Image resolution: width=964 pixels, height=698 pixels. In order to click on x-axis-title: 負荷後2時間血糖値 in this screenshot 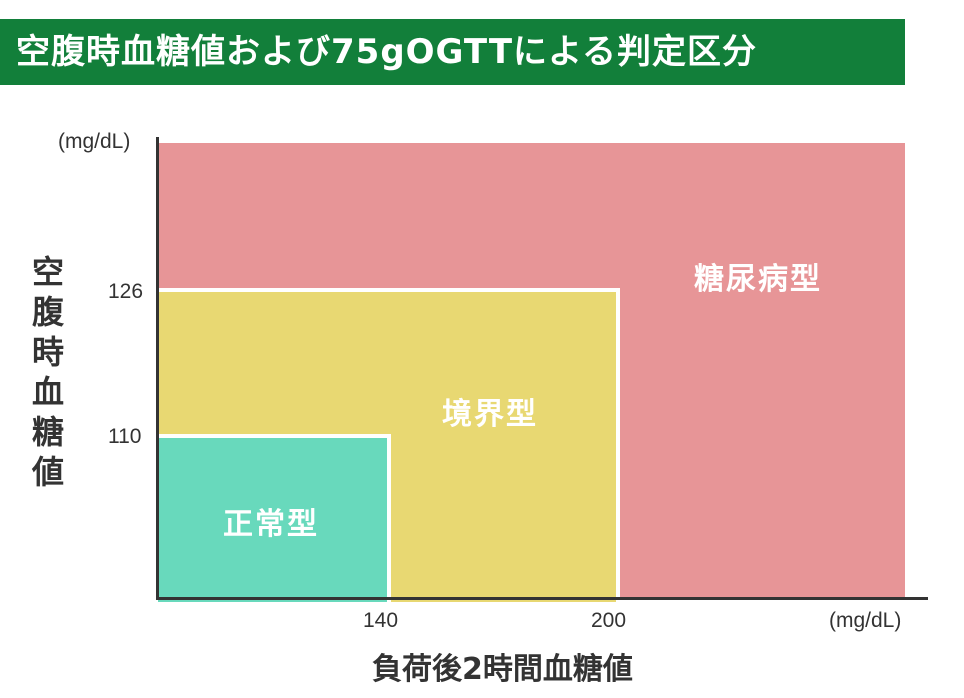, I will do `click(502, 669)`.